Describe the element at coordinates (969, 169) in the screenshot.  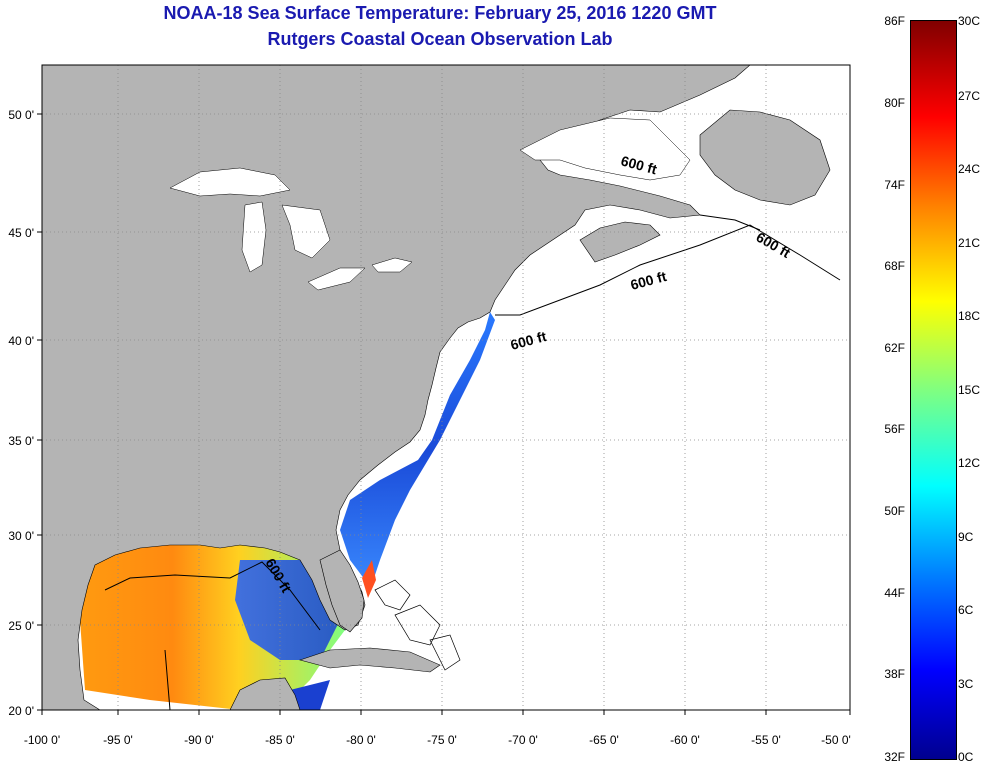
I see `colorbar-c-label: 24C` at that location.